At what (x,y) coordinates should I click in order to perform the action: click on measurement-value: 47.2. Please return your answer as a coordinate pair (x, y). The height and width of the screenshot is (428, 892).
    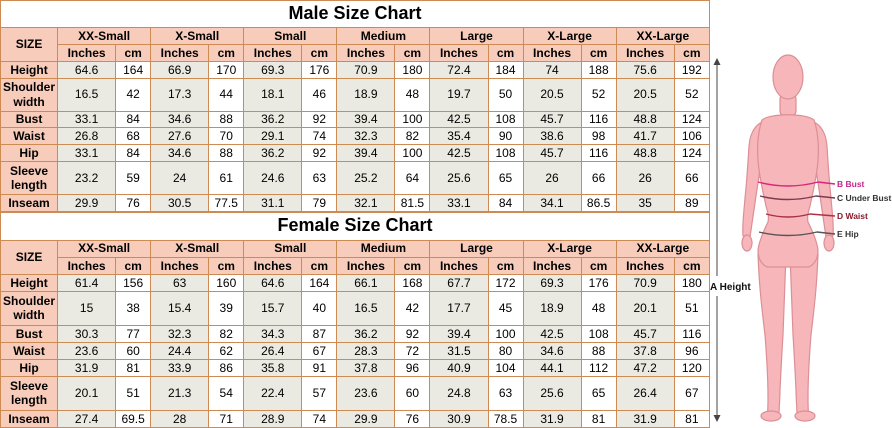
    Looking at the image, I should click on (645, 368).